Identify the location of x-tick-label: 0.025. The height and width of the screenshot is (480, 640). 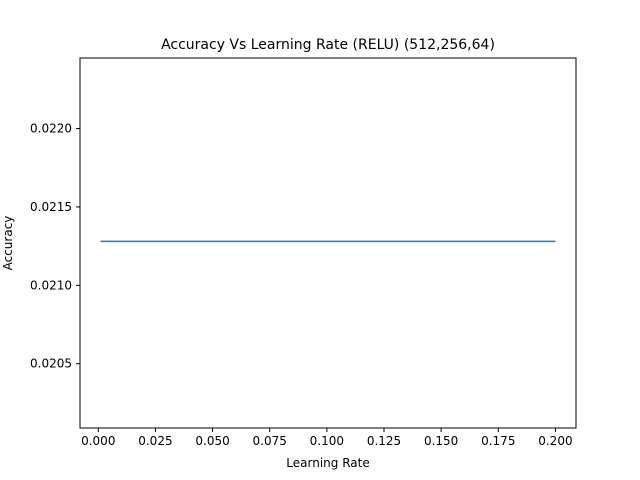
(155, 441).